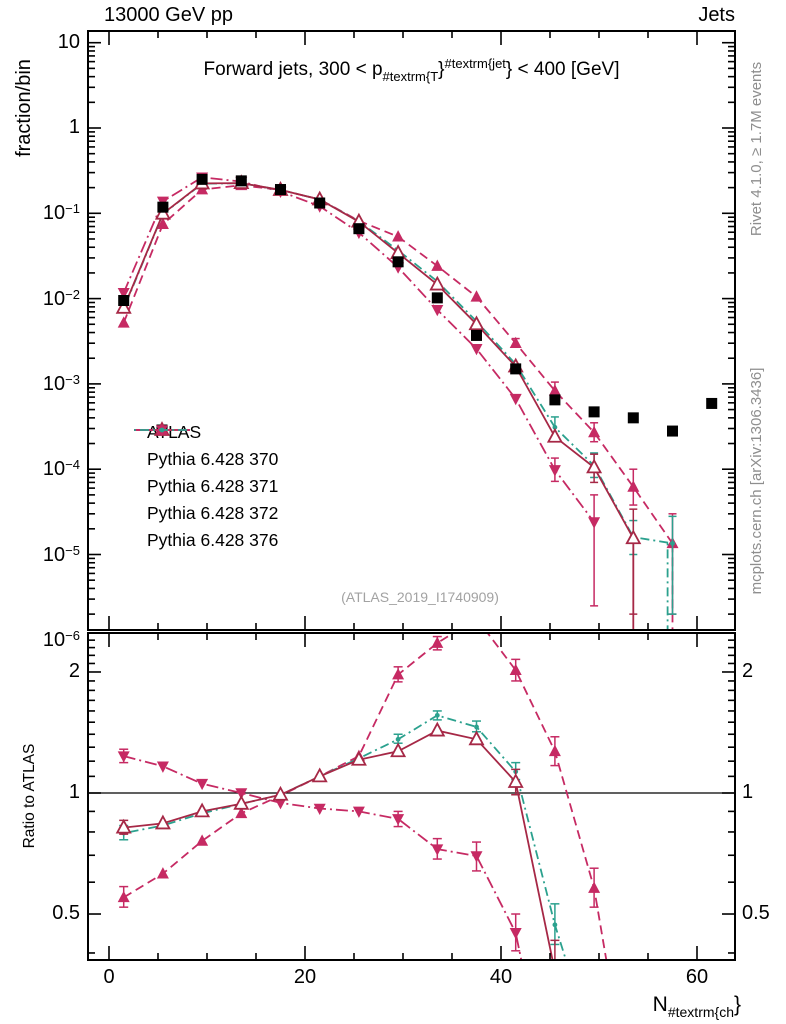 This screenshot has width=786, height=1024. What do you see at coordinates (756, 481) in the screenshot?
I see `mcplots-attribution-label: mcplots.cern.ch [arXiv:1306.3436]` at bounding box center [756, 481].